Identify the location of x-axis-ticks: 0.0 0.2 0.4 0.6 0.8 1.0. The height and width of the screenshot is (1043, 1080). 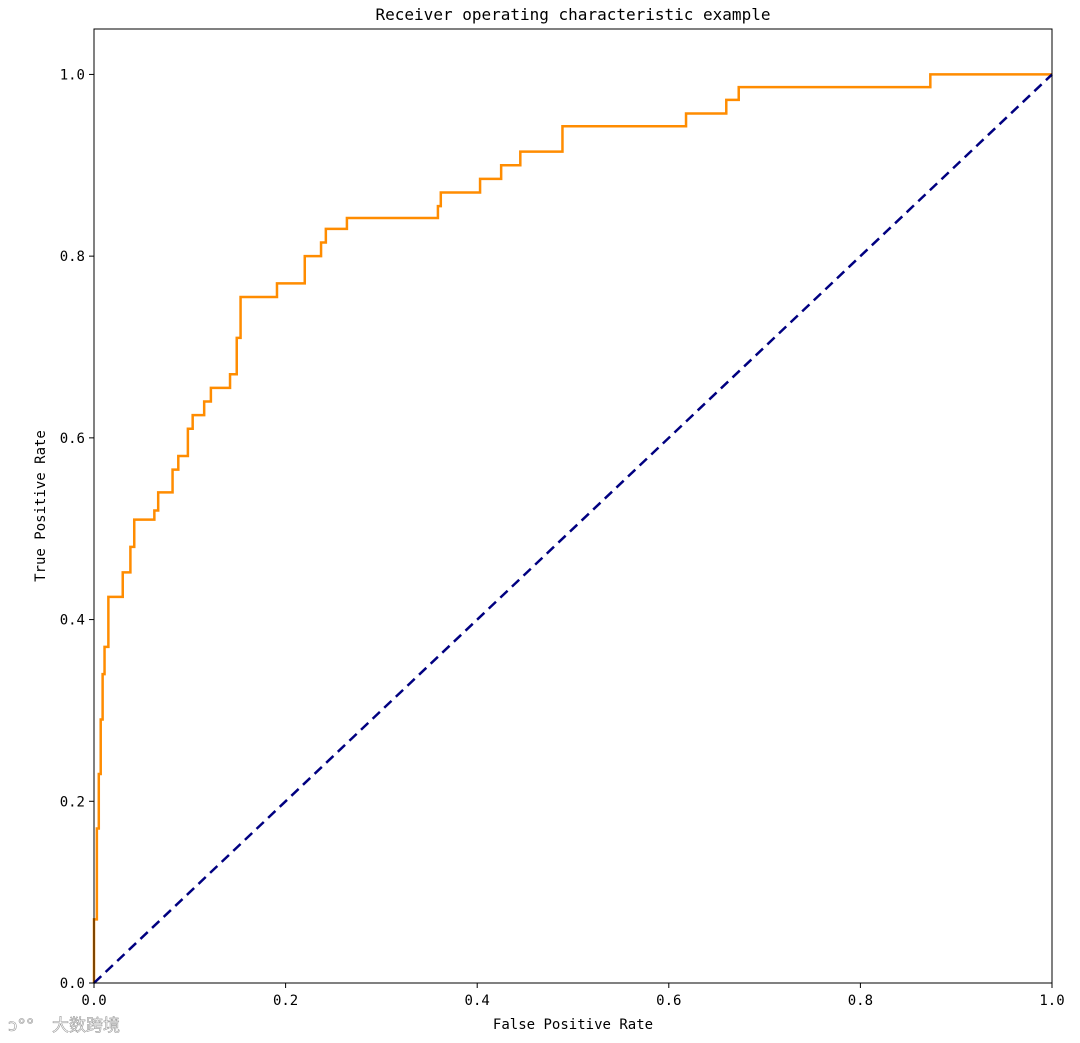
(573, 996).